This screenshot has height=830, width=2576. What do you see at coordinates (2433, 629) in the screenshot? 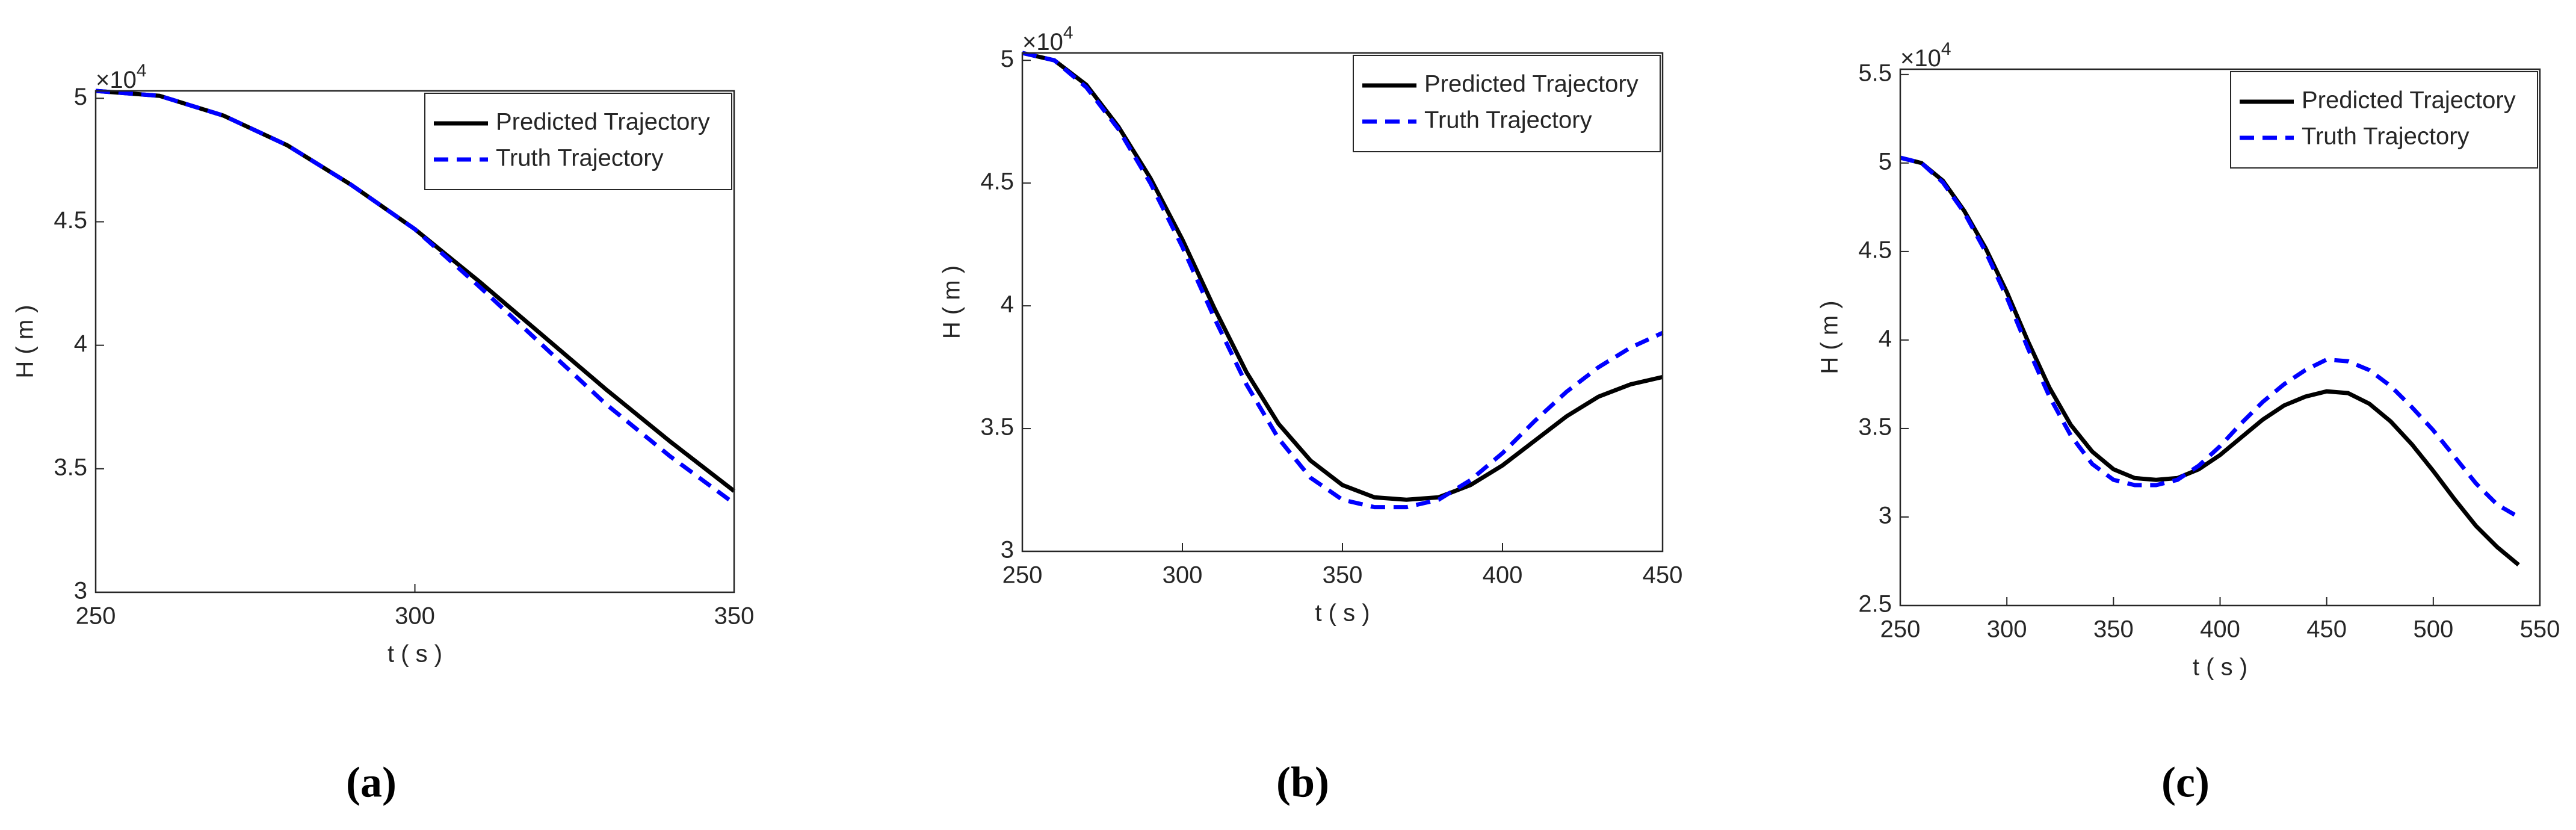
I see `x-tick-label: 500` at bounding box center [2433, 629].